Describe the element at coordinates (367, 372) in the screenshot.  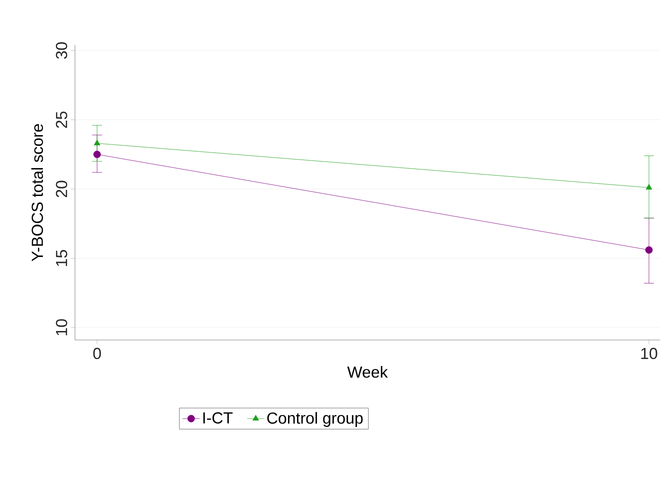
I see `x-axis-title: Week` at that location.